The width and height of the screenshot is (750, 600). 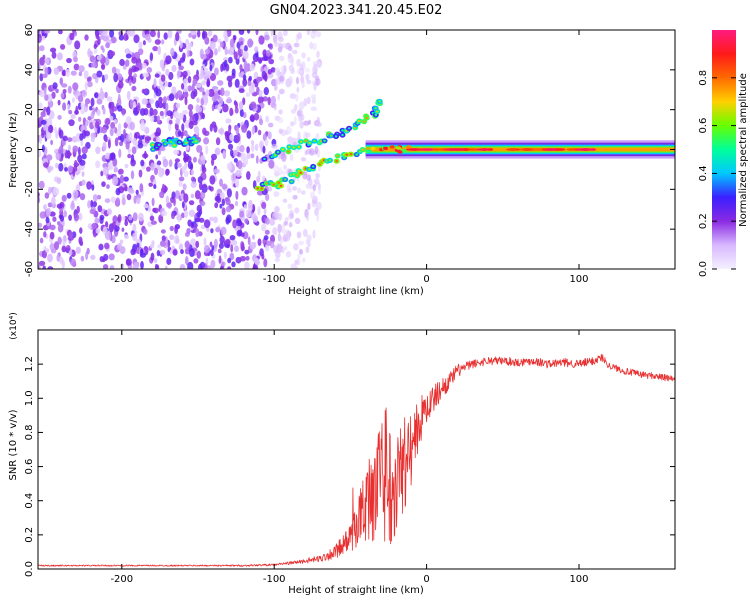 I want to click on colorbar-tick-label: 0.4, so click(x=703, y=173).